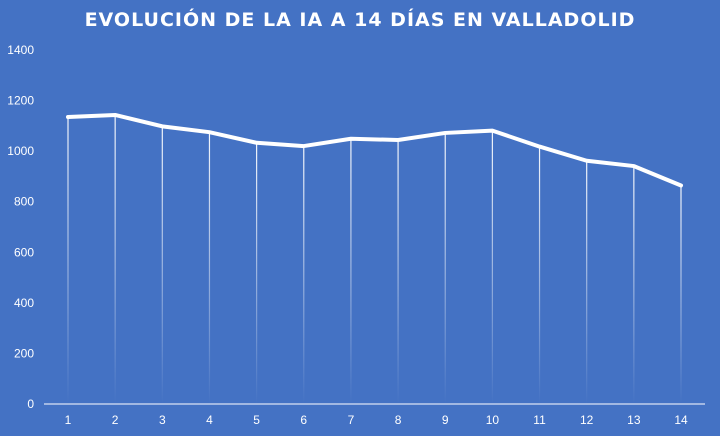  Describe the element at coordinates (20, 151) in the screenshot. I see `y-tick-label: 1000` at that location.